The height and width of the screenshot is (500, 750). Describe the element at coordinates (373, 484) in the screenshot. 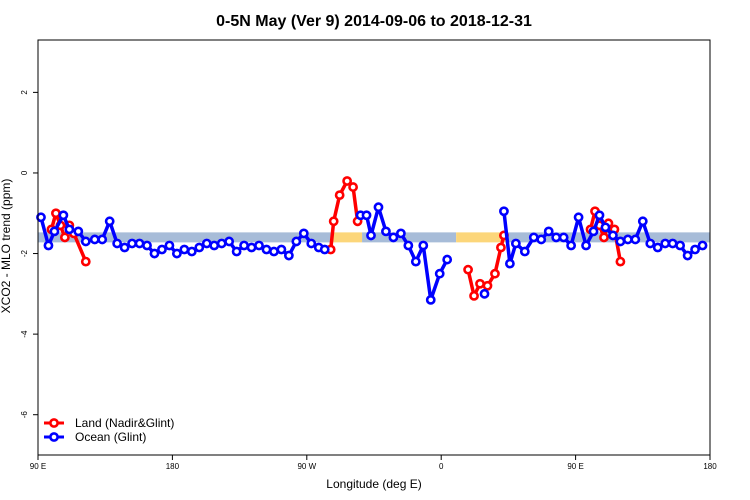

I see `x-axis-label: Longitude (deg E)` at that location.